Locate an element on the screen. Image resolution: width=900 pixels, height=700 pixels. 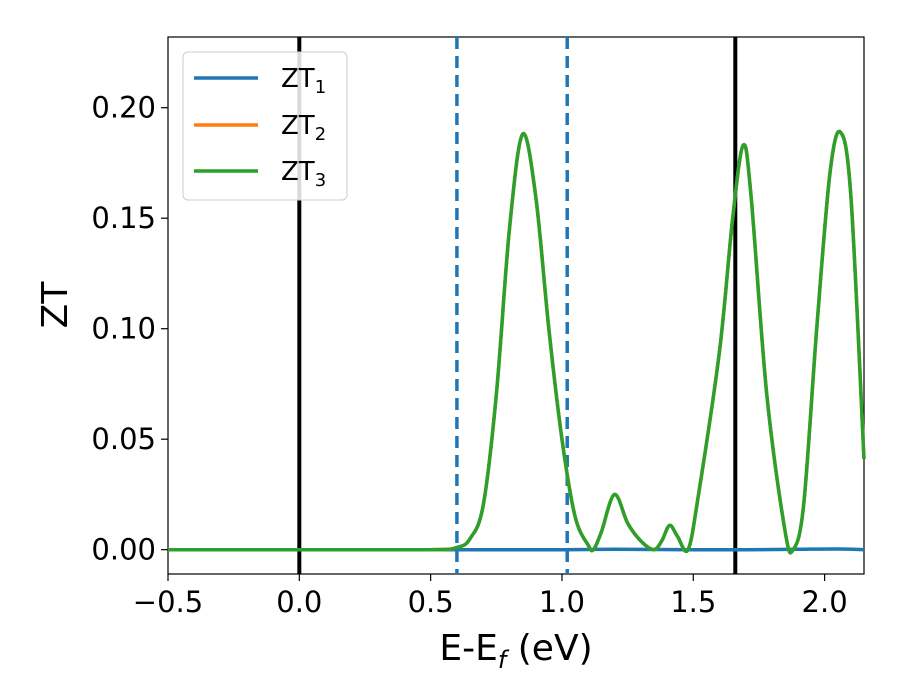
x-axis-title-unit: (eV) is located at coordinates (549, 648).